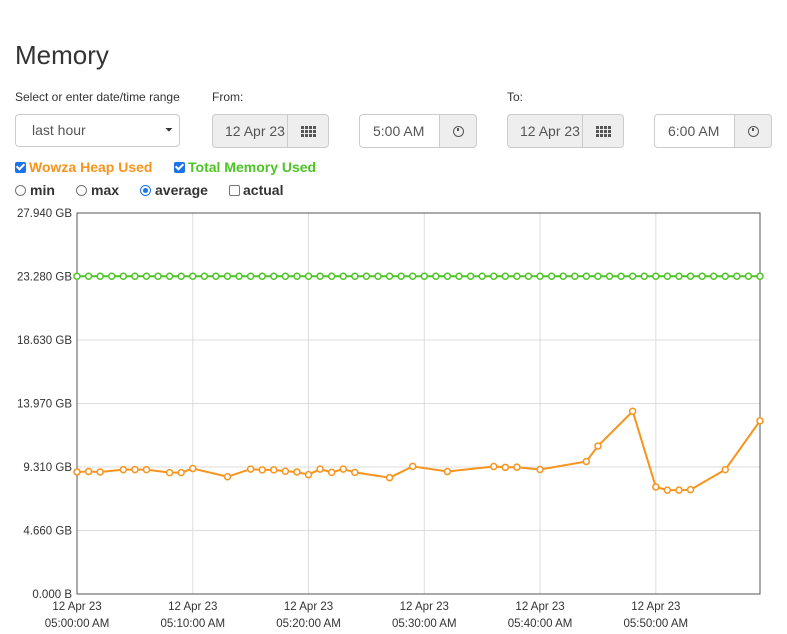 This screenshot has height=634, width=787. I want to click on y-tick-label: 13.970 GB, so click(44, 405).